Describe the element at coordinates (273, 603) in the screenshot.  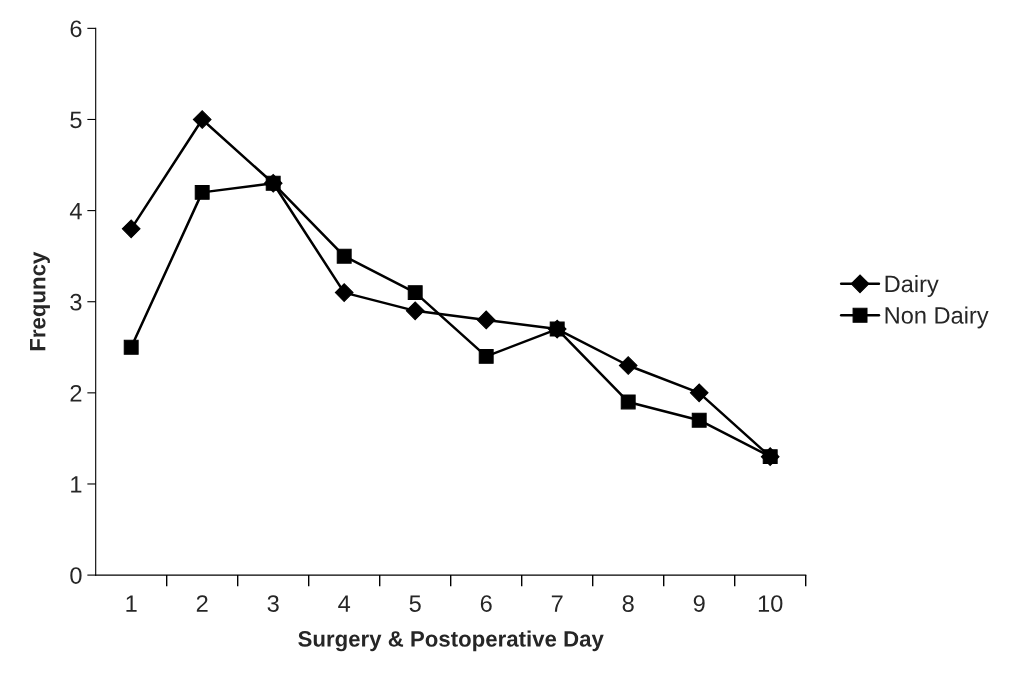
I see `x-tick-label: 3` at that location.